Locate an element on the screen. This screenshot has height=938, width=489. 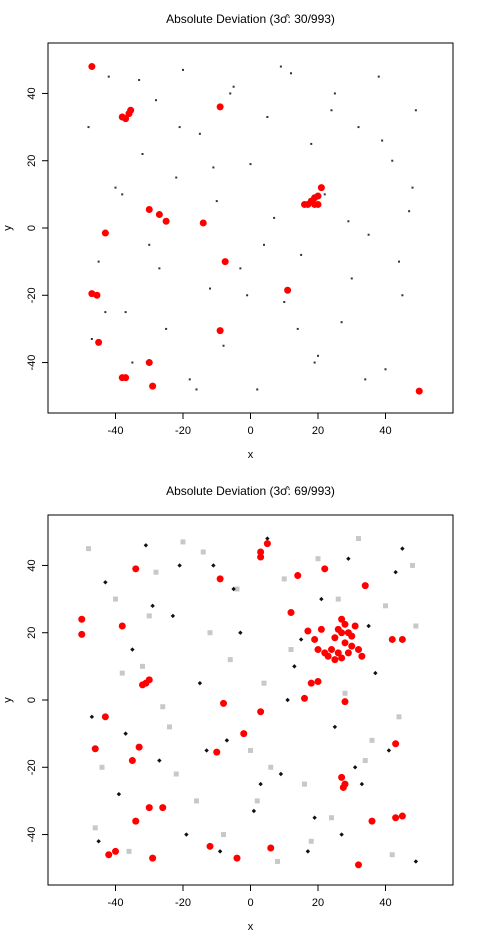
chart-title: Absolute Deviation (3σ̂: 69/993) is located at coordinates (250, 491).